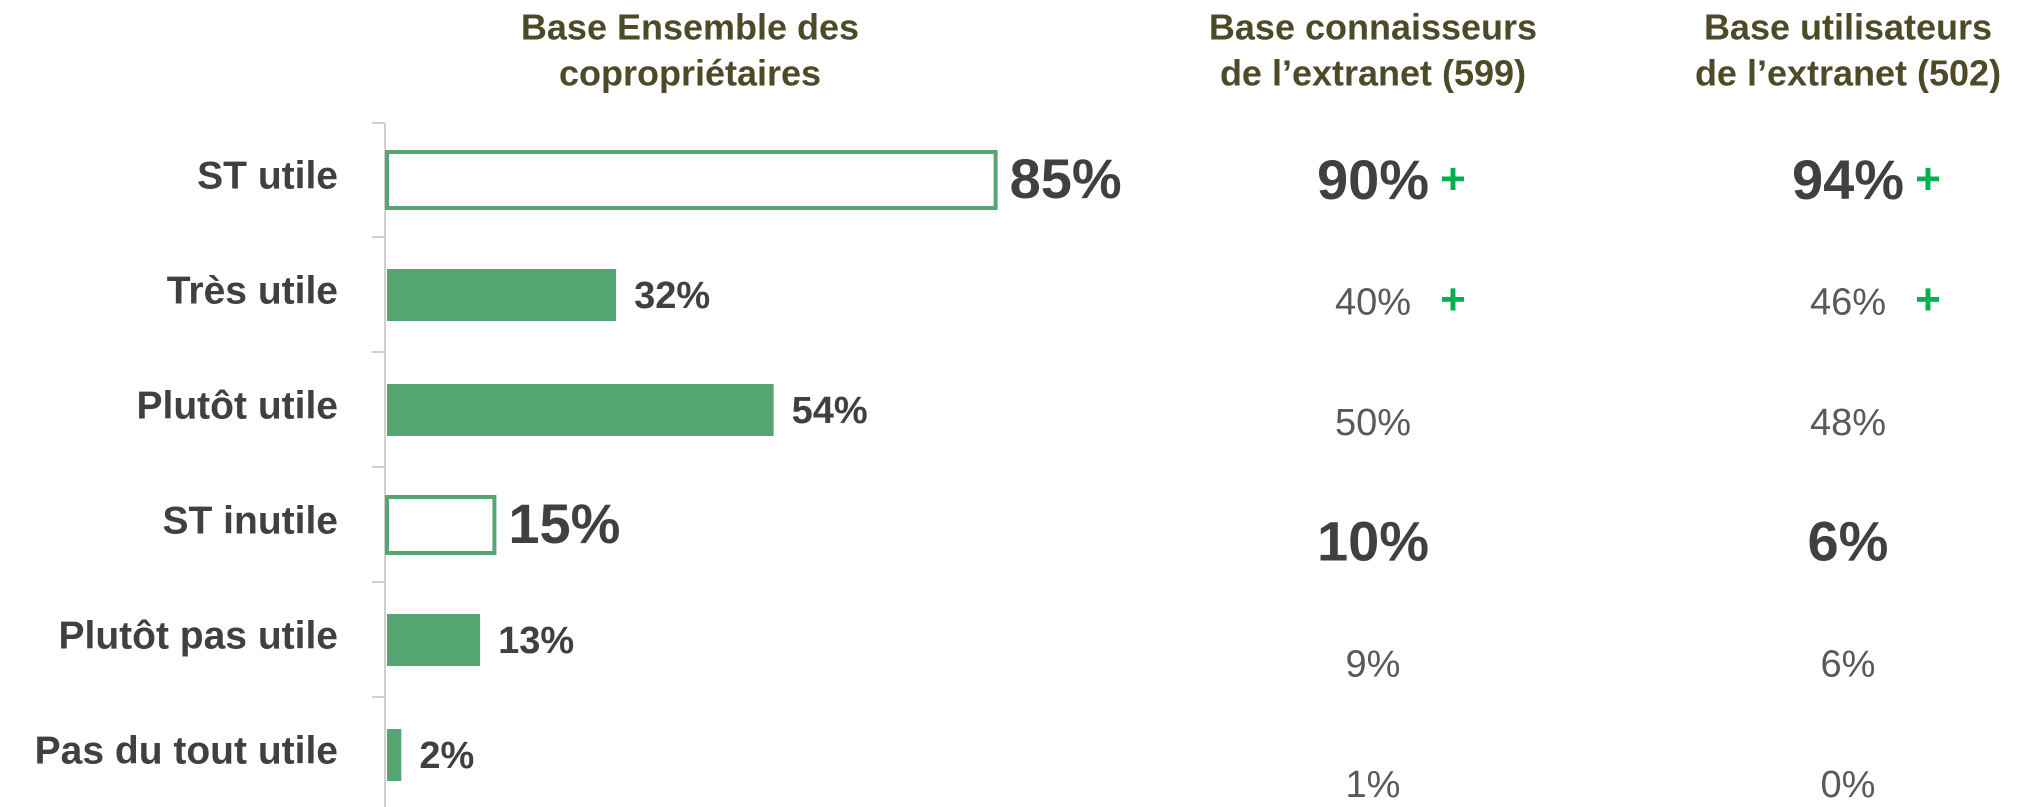  Describe the element at coordinates (1373, 785) in the screenshot. I see `column-value: 1%` at that location.